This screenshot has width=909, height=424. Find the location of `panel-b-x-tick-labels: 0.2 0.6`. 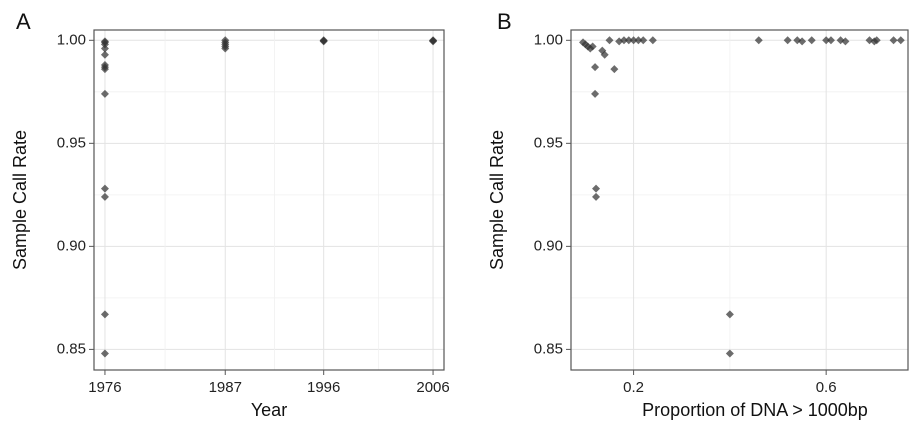

panel-b-x-tick-labels: 0.2 0.6 is located at coordinates (729, 387).